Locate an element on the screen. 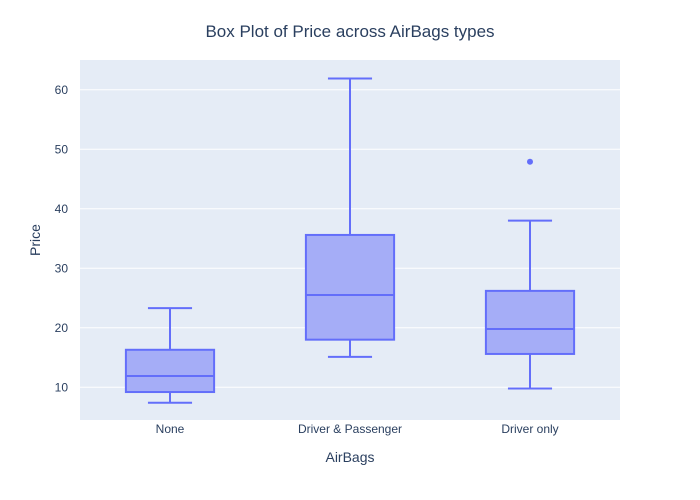  y-tick-label: 20 is located at coordinates (62, 328).